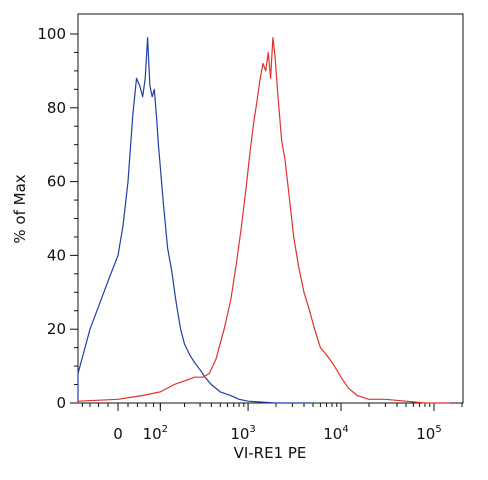  Describe the element at coordinates (118, 434) in the screenshot. I see `x-tick-label: 0` at that location.